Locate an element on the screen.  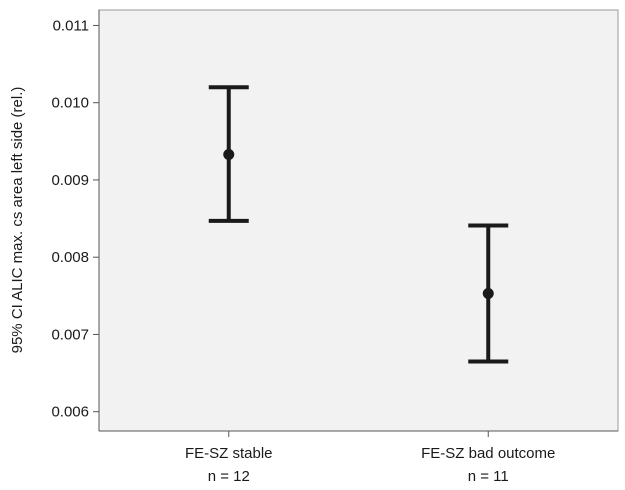
x-tick-n-label: n = 11 is located at coordinates (488, 476).